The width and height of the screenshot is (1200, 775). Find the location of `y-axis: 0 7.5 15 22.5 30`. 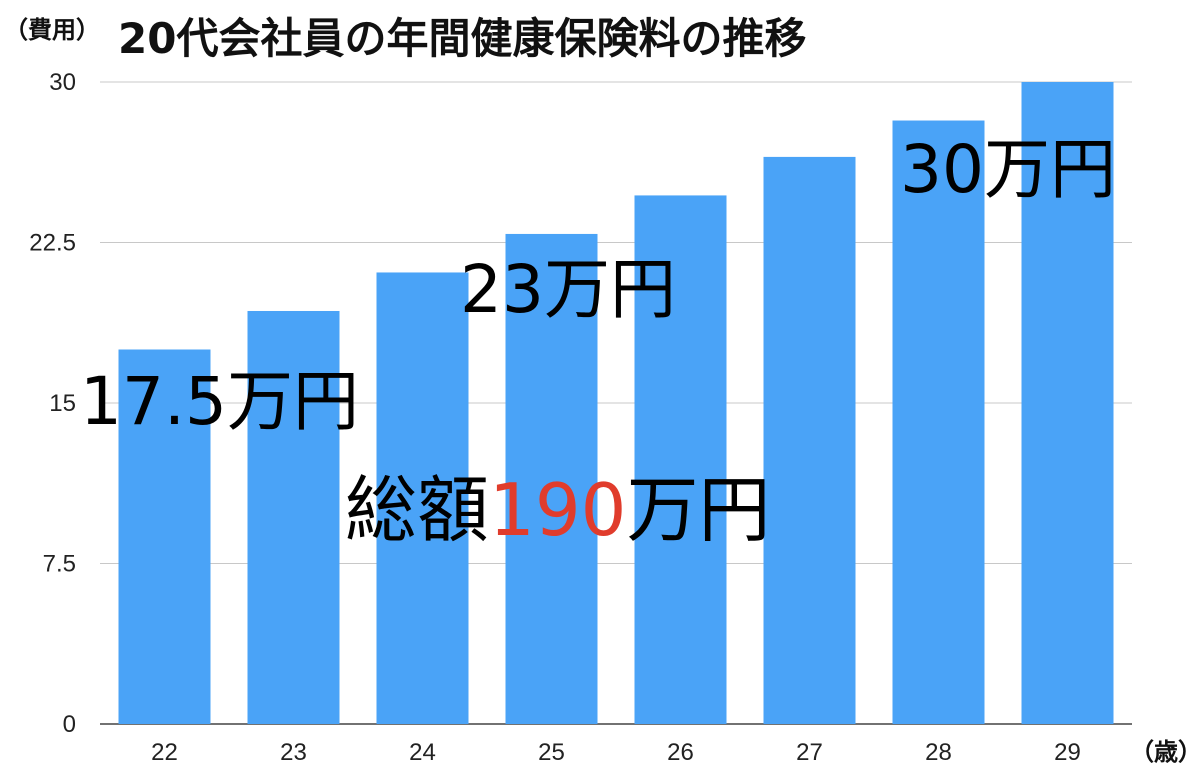

y-axis: 0 7.5 15 22.5 30 is located at coordinates (52, 403).